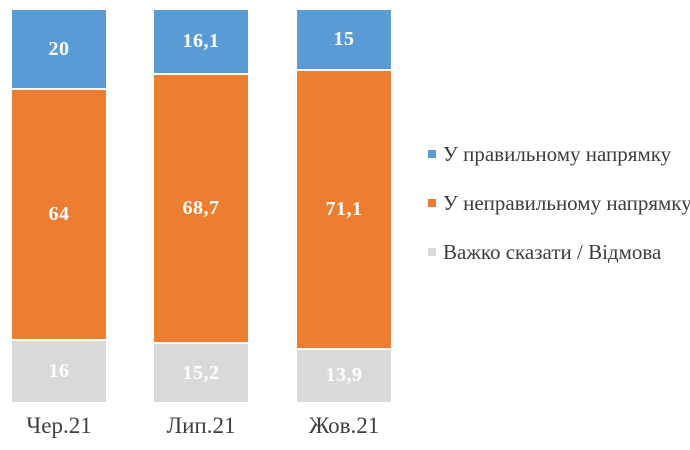  I want to click on value-label: 71,1, so click(344, 208).